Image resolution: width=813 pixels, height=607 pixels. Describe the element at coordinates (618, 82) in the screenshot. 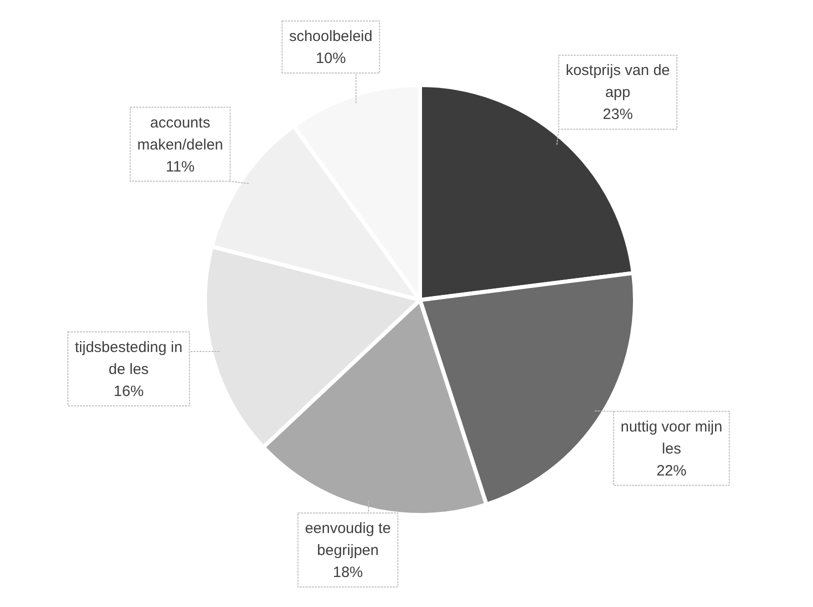

I see `slice-label: kostprijs van de app` at that location.